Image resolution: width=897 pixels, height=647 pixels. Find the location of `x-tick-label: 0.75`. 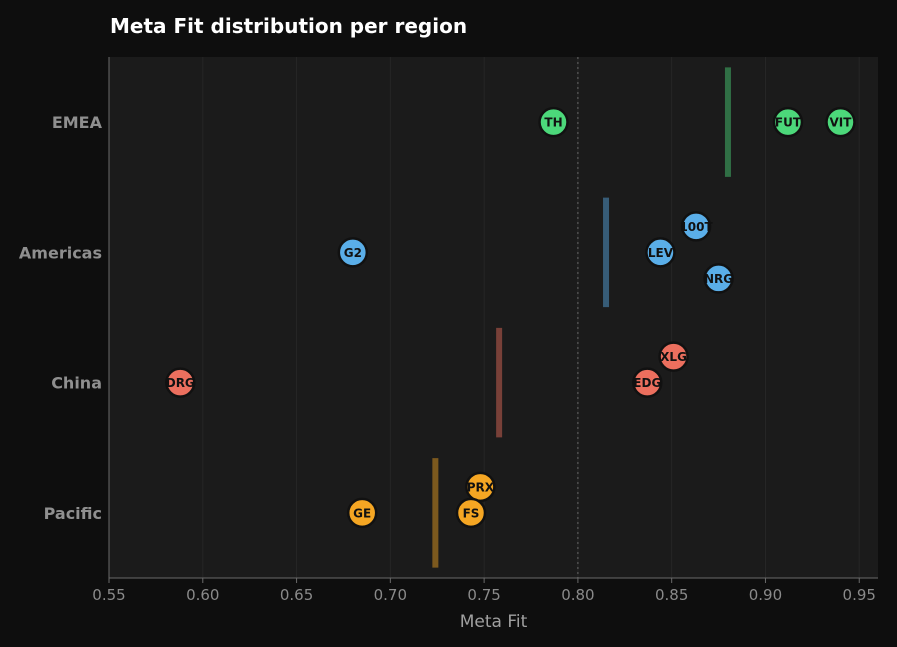

x-tick-label: 0.75 is located at coordinates (483, 595).